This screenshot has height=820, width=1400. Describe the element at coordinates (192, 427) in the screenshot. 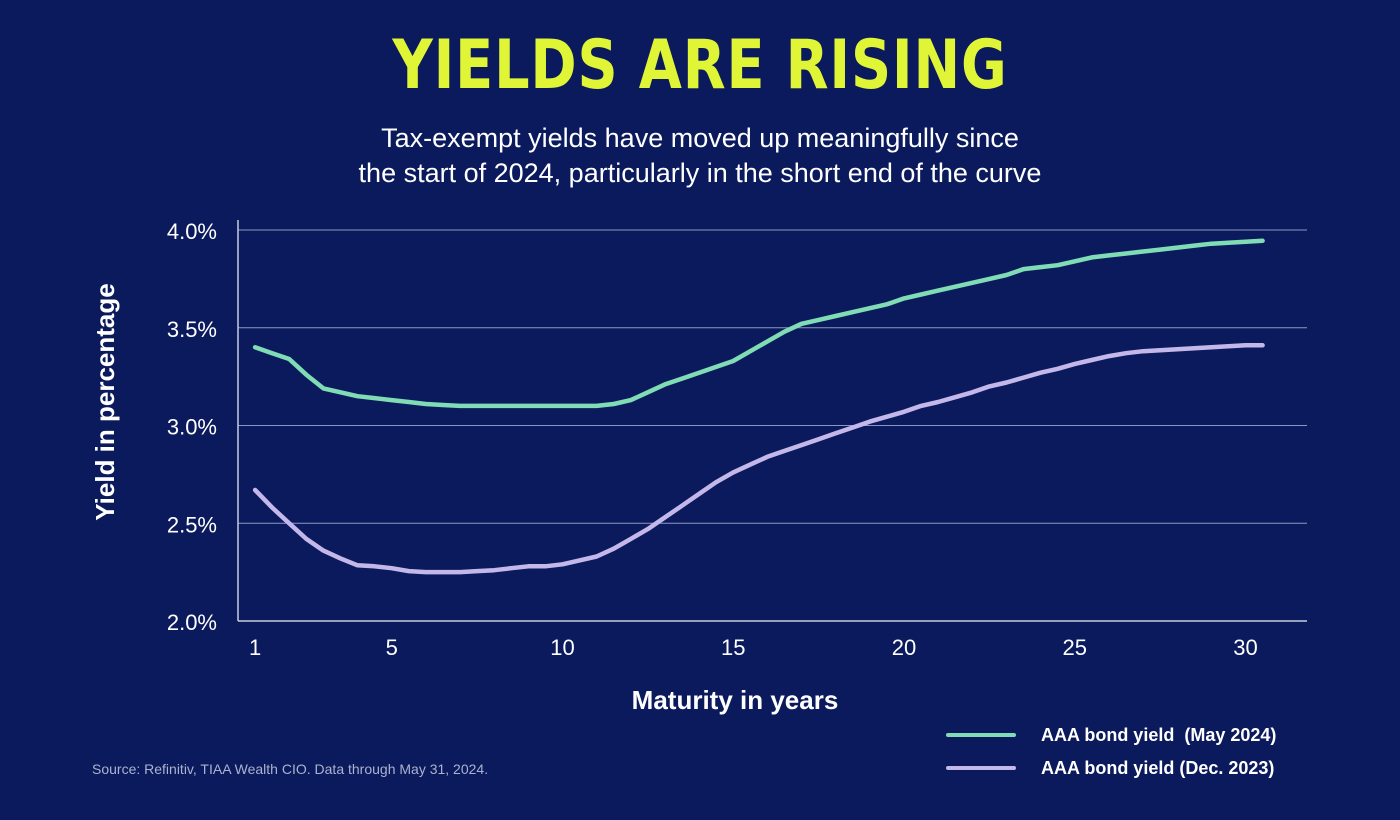

I see `y-tick-label: 3.0%` at that location.